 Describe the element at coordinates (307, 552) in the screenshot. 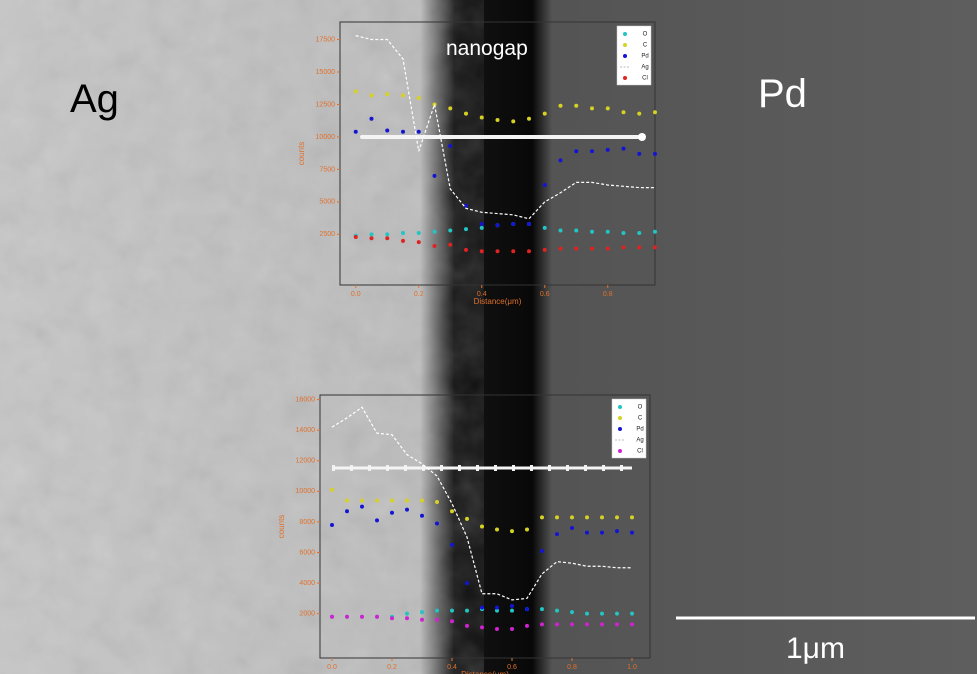

I see `y-tick-label: 6000` at that location.